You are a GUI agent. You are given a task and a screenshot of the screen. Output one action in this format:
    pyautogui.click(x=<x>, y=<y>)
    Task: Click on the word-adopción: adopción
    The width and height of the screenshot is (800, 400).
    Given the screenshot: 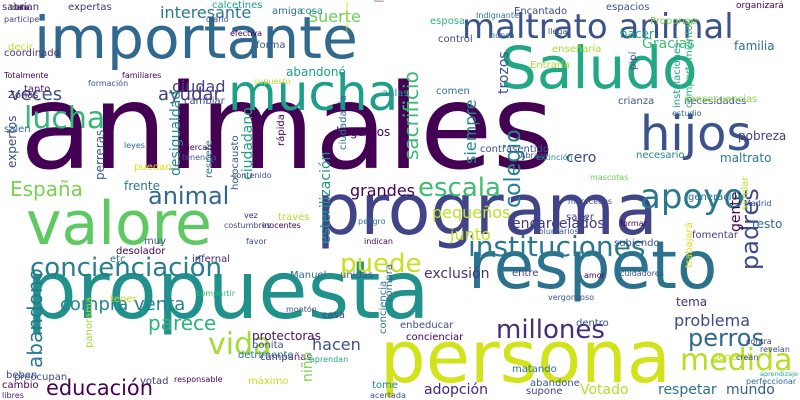 What is the action you would take?
    pyautogui.click(x=456, y=390)
    